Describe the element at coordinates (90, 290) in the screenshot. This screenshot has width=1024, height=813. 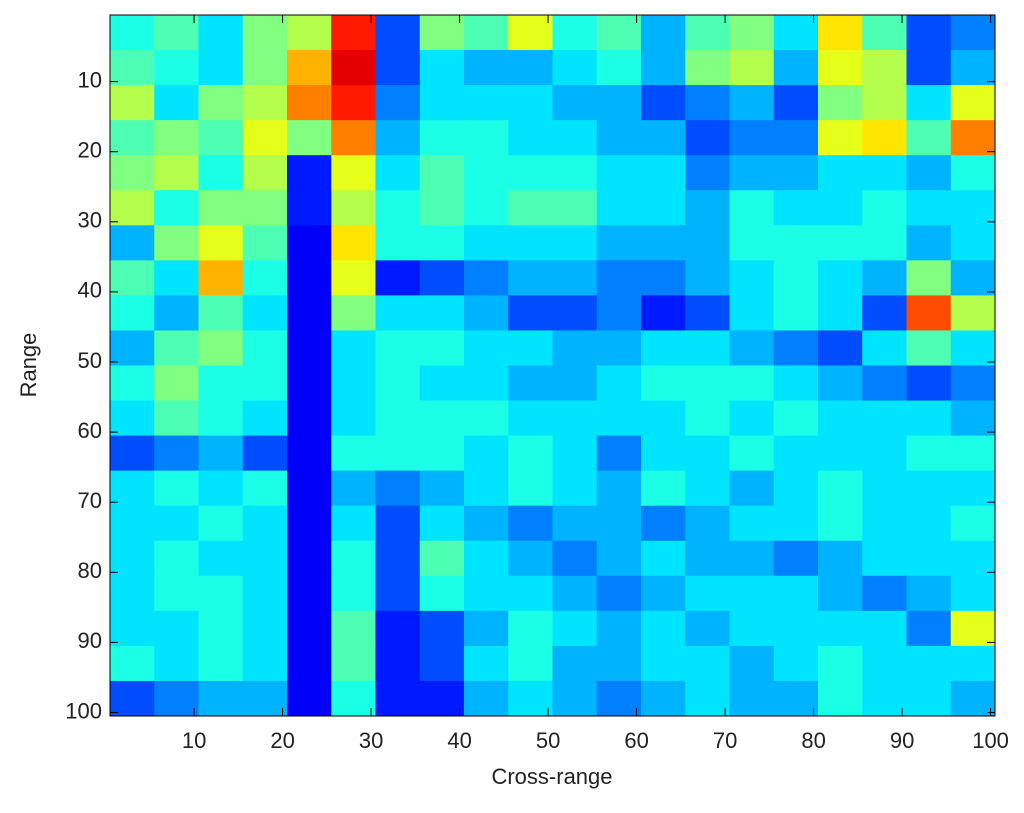
I see `y-tick-label: 40` at that location.